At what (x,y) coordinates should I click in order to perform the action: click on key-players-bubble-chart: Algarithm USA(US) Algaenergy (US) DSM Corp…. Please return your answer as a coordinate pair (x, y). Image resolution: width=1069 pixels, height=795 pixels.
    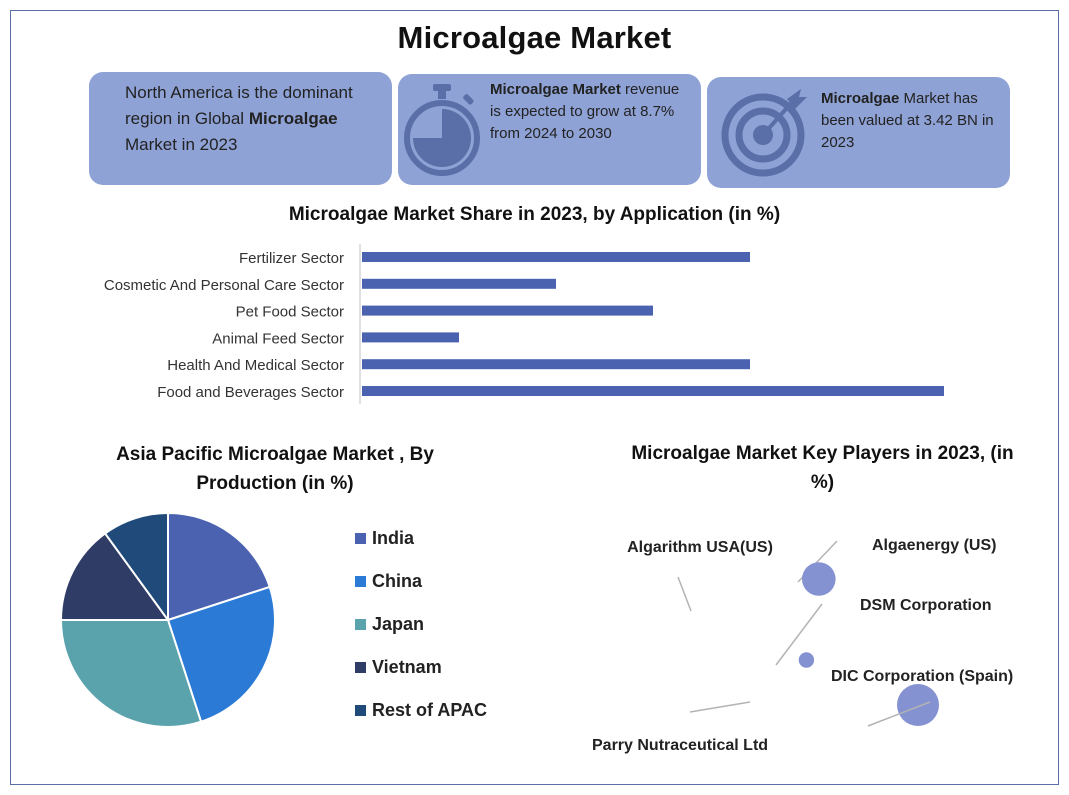
    Looking at the image, I should click on (802, 645).